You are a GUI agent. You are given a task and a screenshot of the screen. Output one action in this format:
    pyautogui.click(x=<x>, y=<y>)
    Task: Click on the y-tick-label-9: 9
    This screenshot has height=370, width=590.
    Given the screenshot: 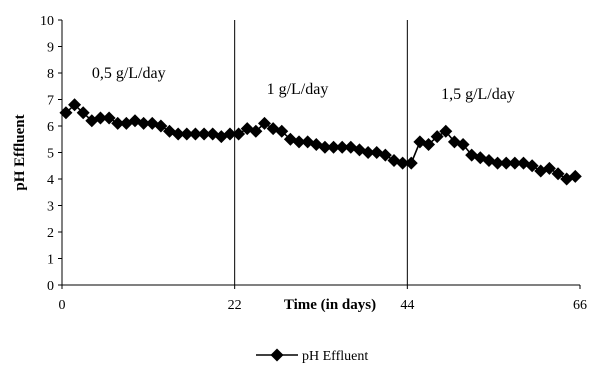 What is the action you would take?
    pyautogui.click(x=50, y=48)
    